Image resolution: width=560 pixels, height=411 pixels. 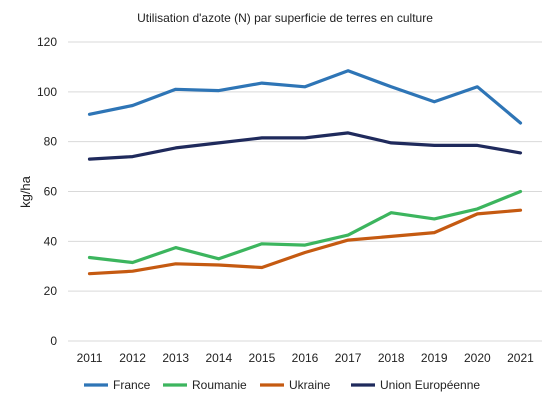 I want to click on x-tick-label: 2019, so click(x=434, y=358).